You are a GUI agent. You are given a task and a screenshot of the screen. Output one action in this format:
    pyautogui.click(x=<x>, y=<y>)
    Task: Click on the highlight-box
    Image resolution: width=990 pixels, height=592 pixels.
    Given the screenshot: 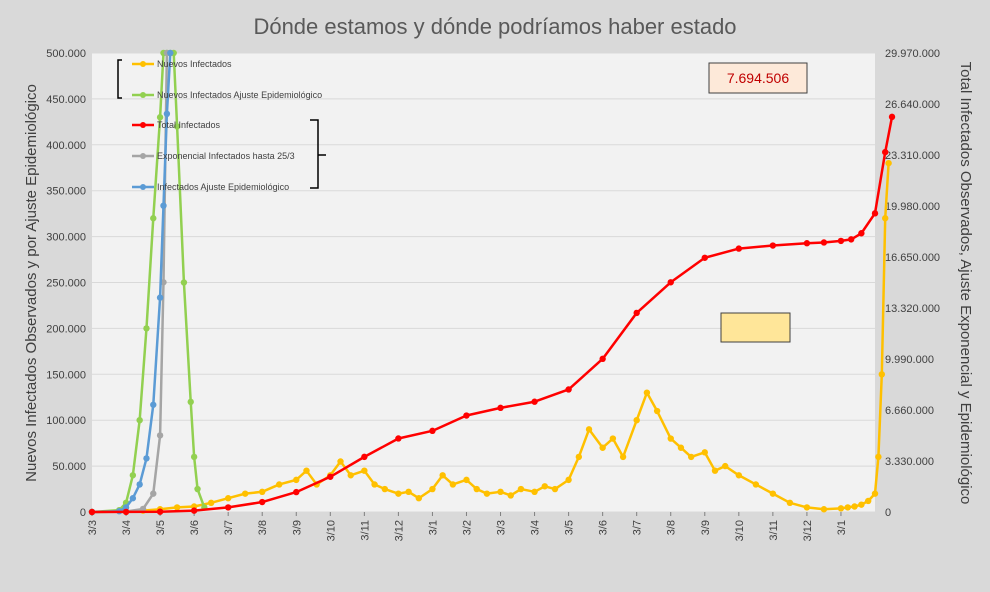 What is the action you would take?
    pyautogui.click(x=755, y=327)
    